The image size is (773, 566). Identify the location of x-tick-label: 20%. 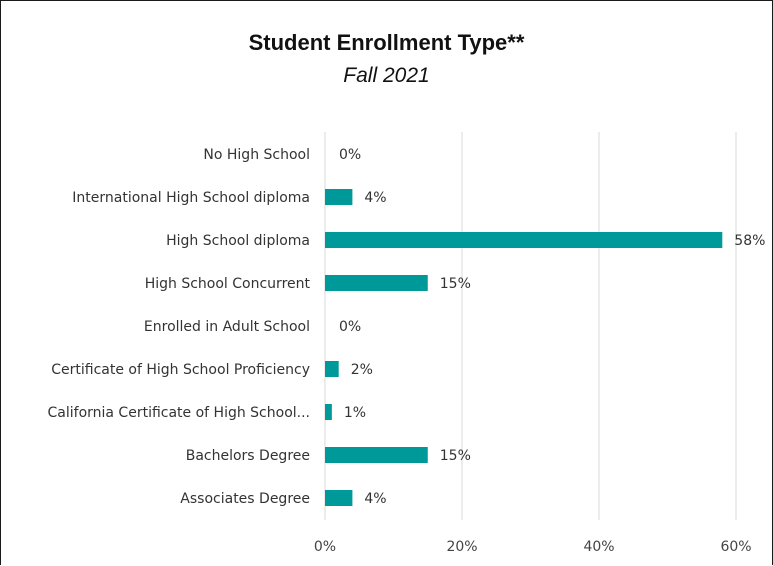
(461, 547).